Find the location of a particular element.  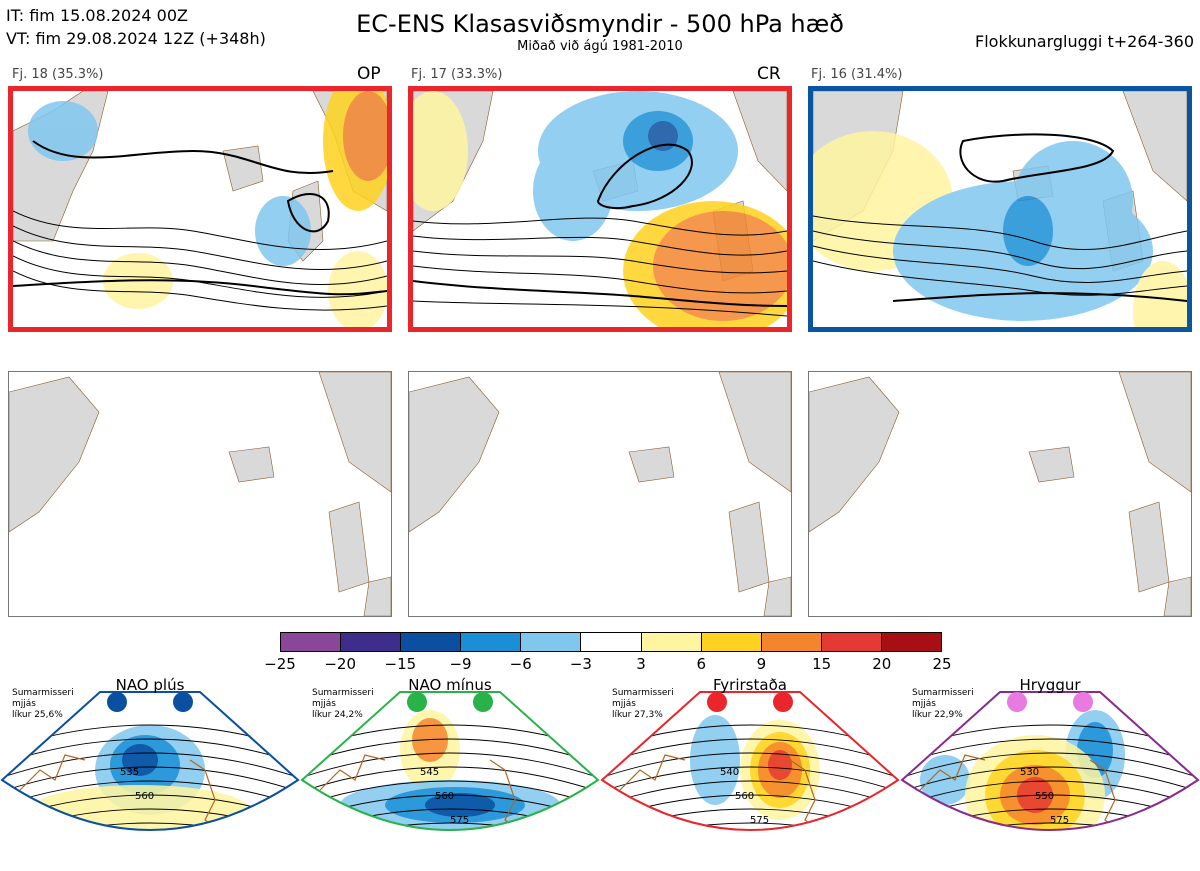

anomaly-colorbar is located at coordinates (611, 642).